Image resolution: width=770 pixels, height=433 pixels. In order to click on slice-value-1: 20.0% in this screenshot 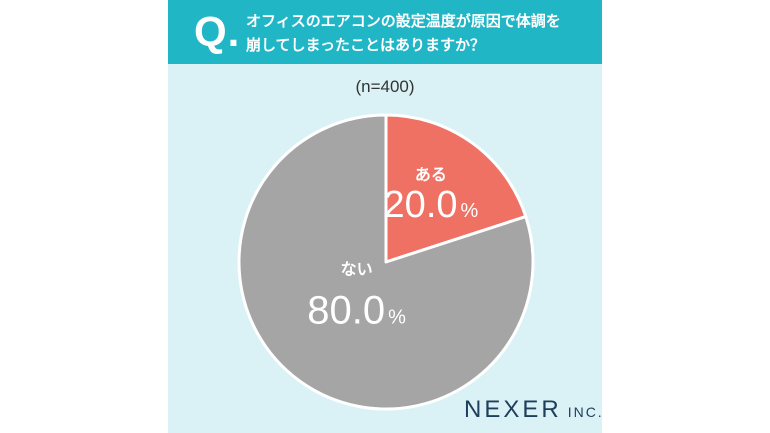, I will do `click(431, 205)`.